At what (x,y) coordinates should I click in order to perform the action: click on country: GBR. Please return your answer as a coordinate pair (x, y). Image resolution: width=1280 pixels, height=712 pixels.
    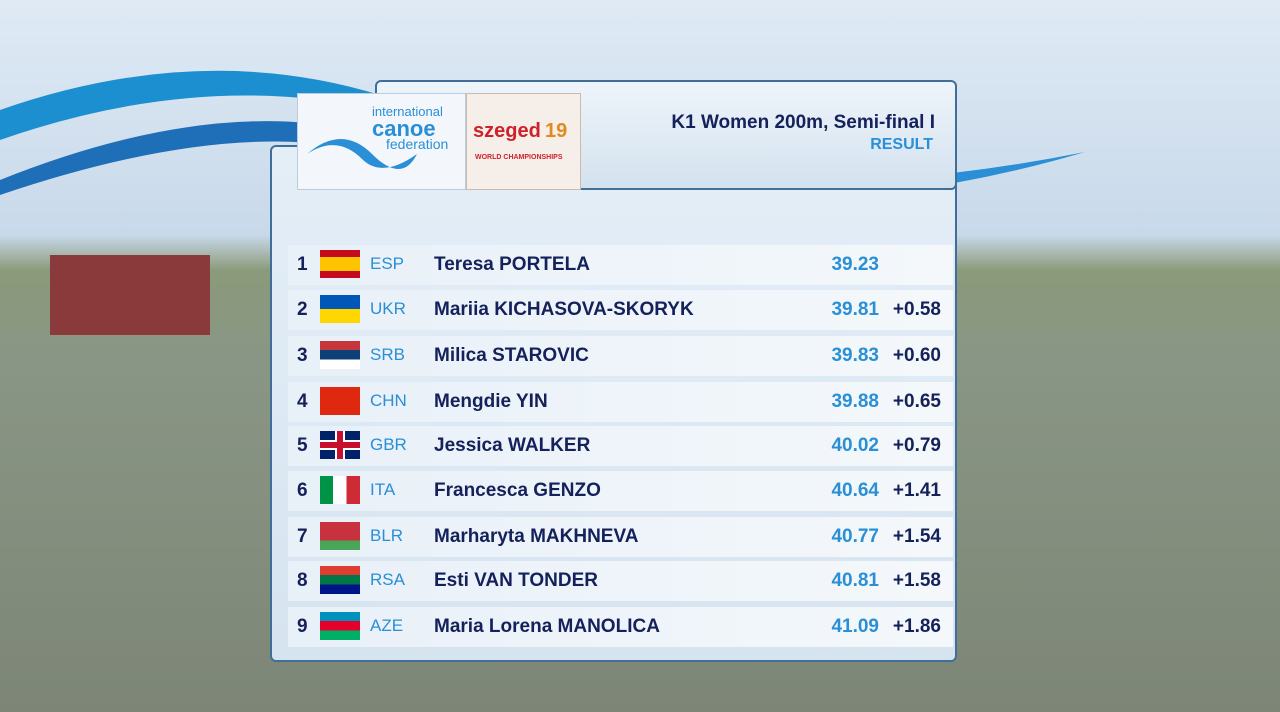
    Looking at the image, I should click on (388, 444).